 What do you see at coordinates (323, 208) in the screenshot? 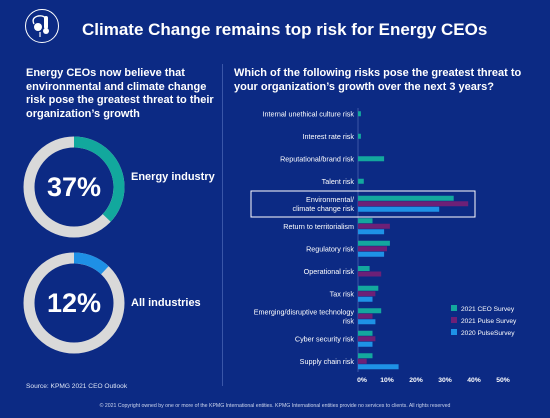
I see `category-label: climate change risk` at bounding box center [323, 208].